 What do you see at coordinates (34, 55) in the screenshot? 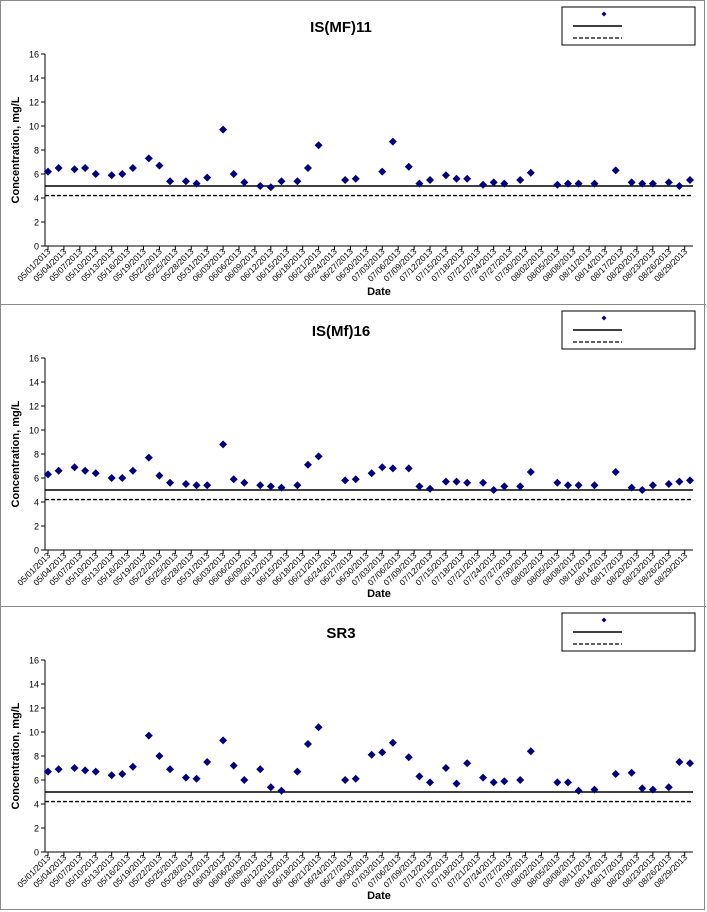
I see `y-tick-label: 16` at bounding box center [34, 55].